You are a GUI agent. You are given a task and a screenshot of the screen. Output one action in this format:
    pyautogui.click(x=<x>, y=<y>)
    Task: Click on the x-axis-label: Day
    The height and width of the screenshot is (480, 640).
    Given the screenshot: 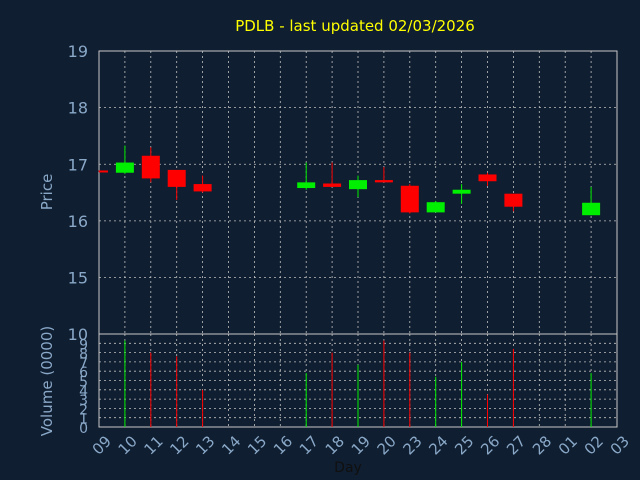 What is the action you would take?
    pyautogui.click(x=348, y=468)
    